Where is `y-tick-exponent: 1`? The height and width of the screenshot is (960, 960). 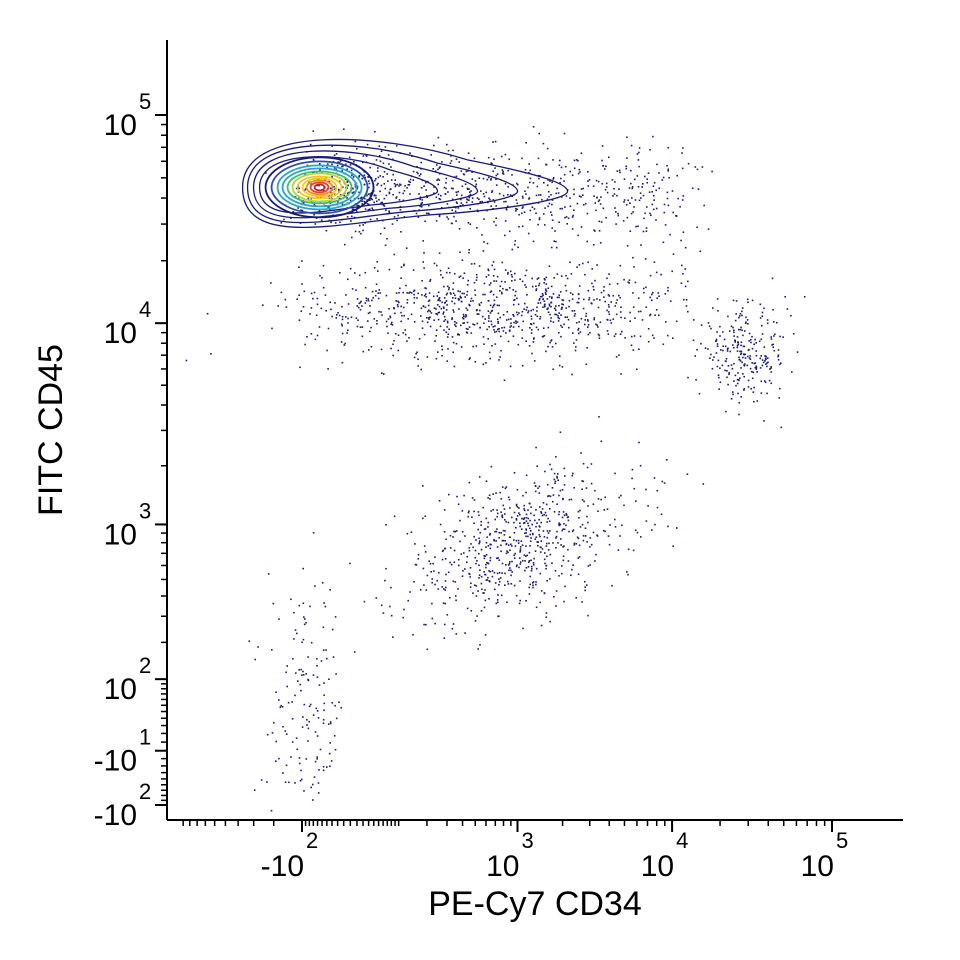
y-tick-exponent: 1 is located at coordinates (145, 737).